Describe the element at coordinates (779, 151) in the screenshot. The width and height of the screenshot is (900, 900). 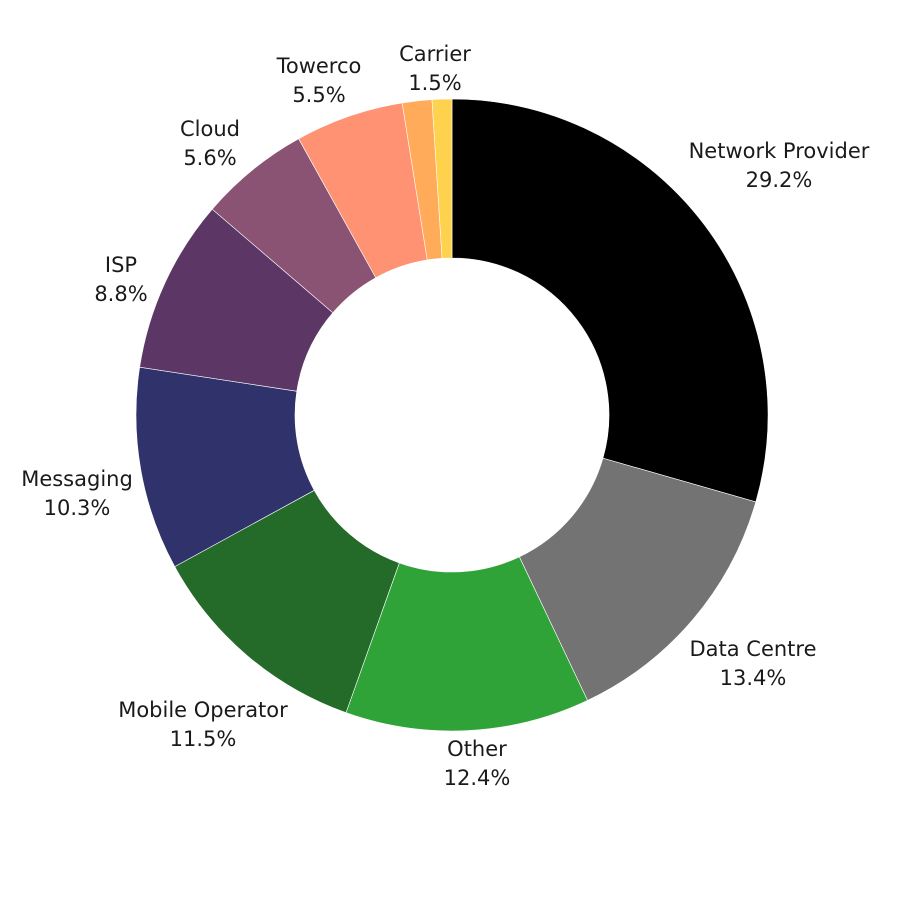
I see `category-label-network-provider: Network Provider` at that location.